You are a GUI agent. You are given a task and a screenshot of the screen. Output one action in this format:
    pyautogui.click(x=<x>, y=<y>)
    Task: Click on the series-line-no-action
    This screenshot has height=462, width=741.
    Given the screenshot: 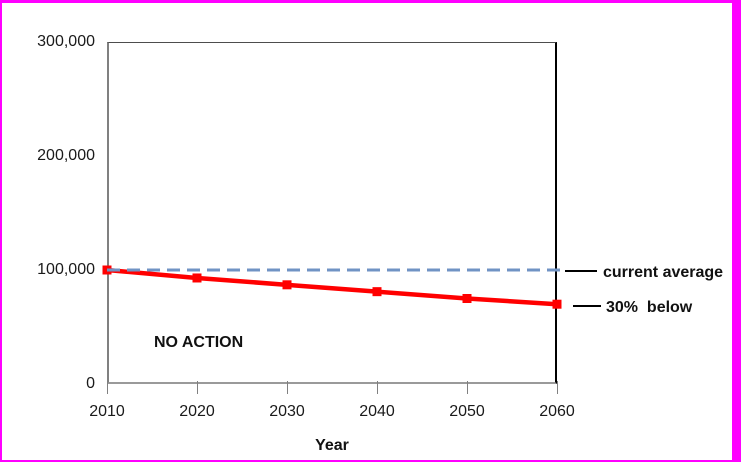 What is the action you would take?
    pyautogui.click(x=332, y=287)
    